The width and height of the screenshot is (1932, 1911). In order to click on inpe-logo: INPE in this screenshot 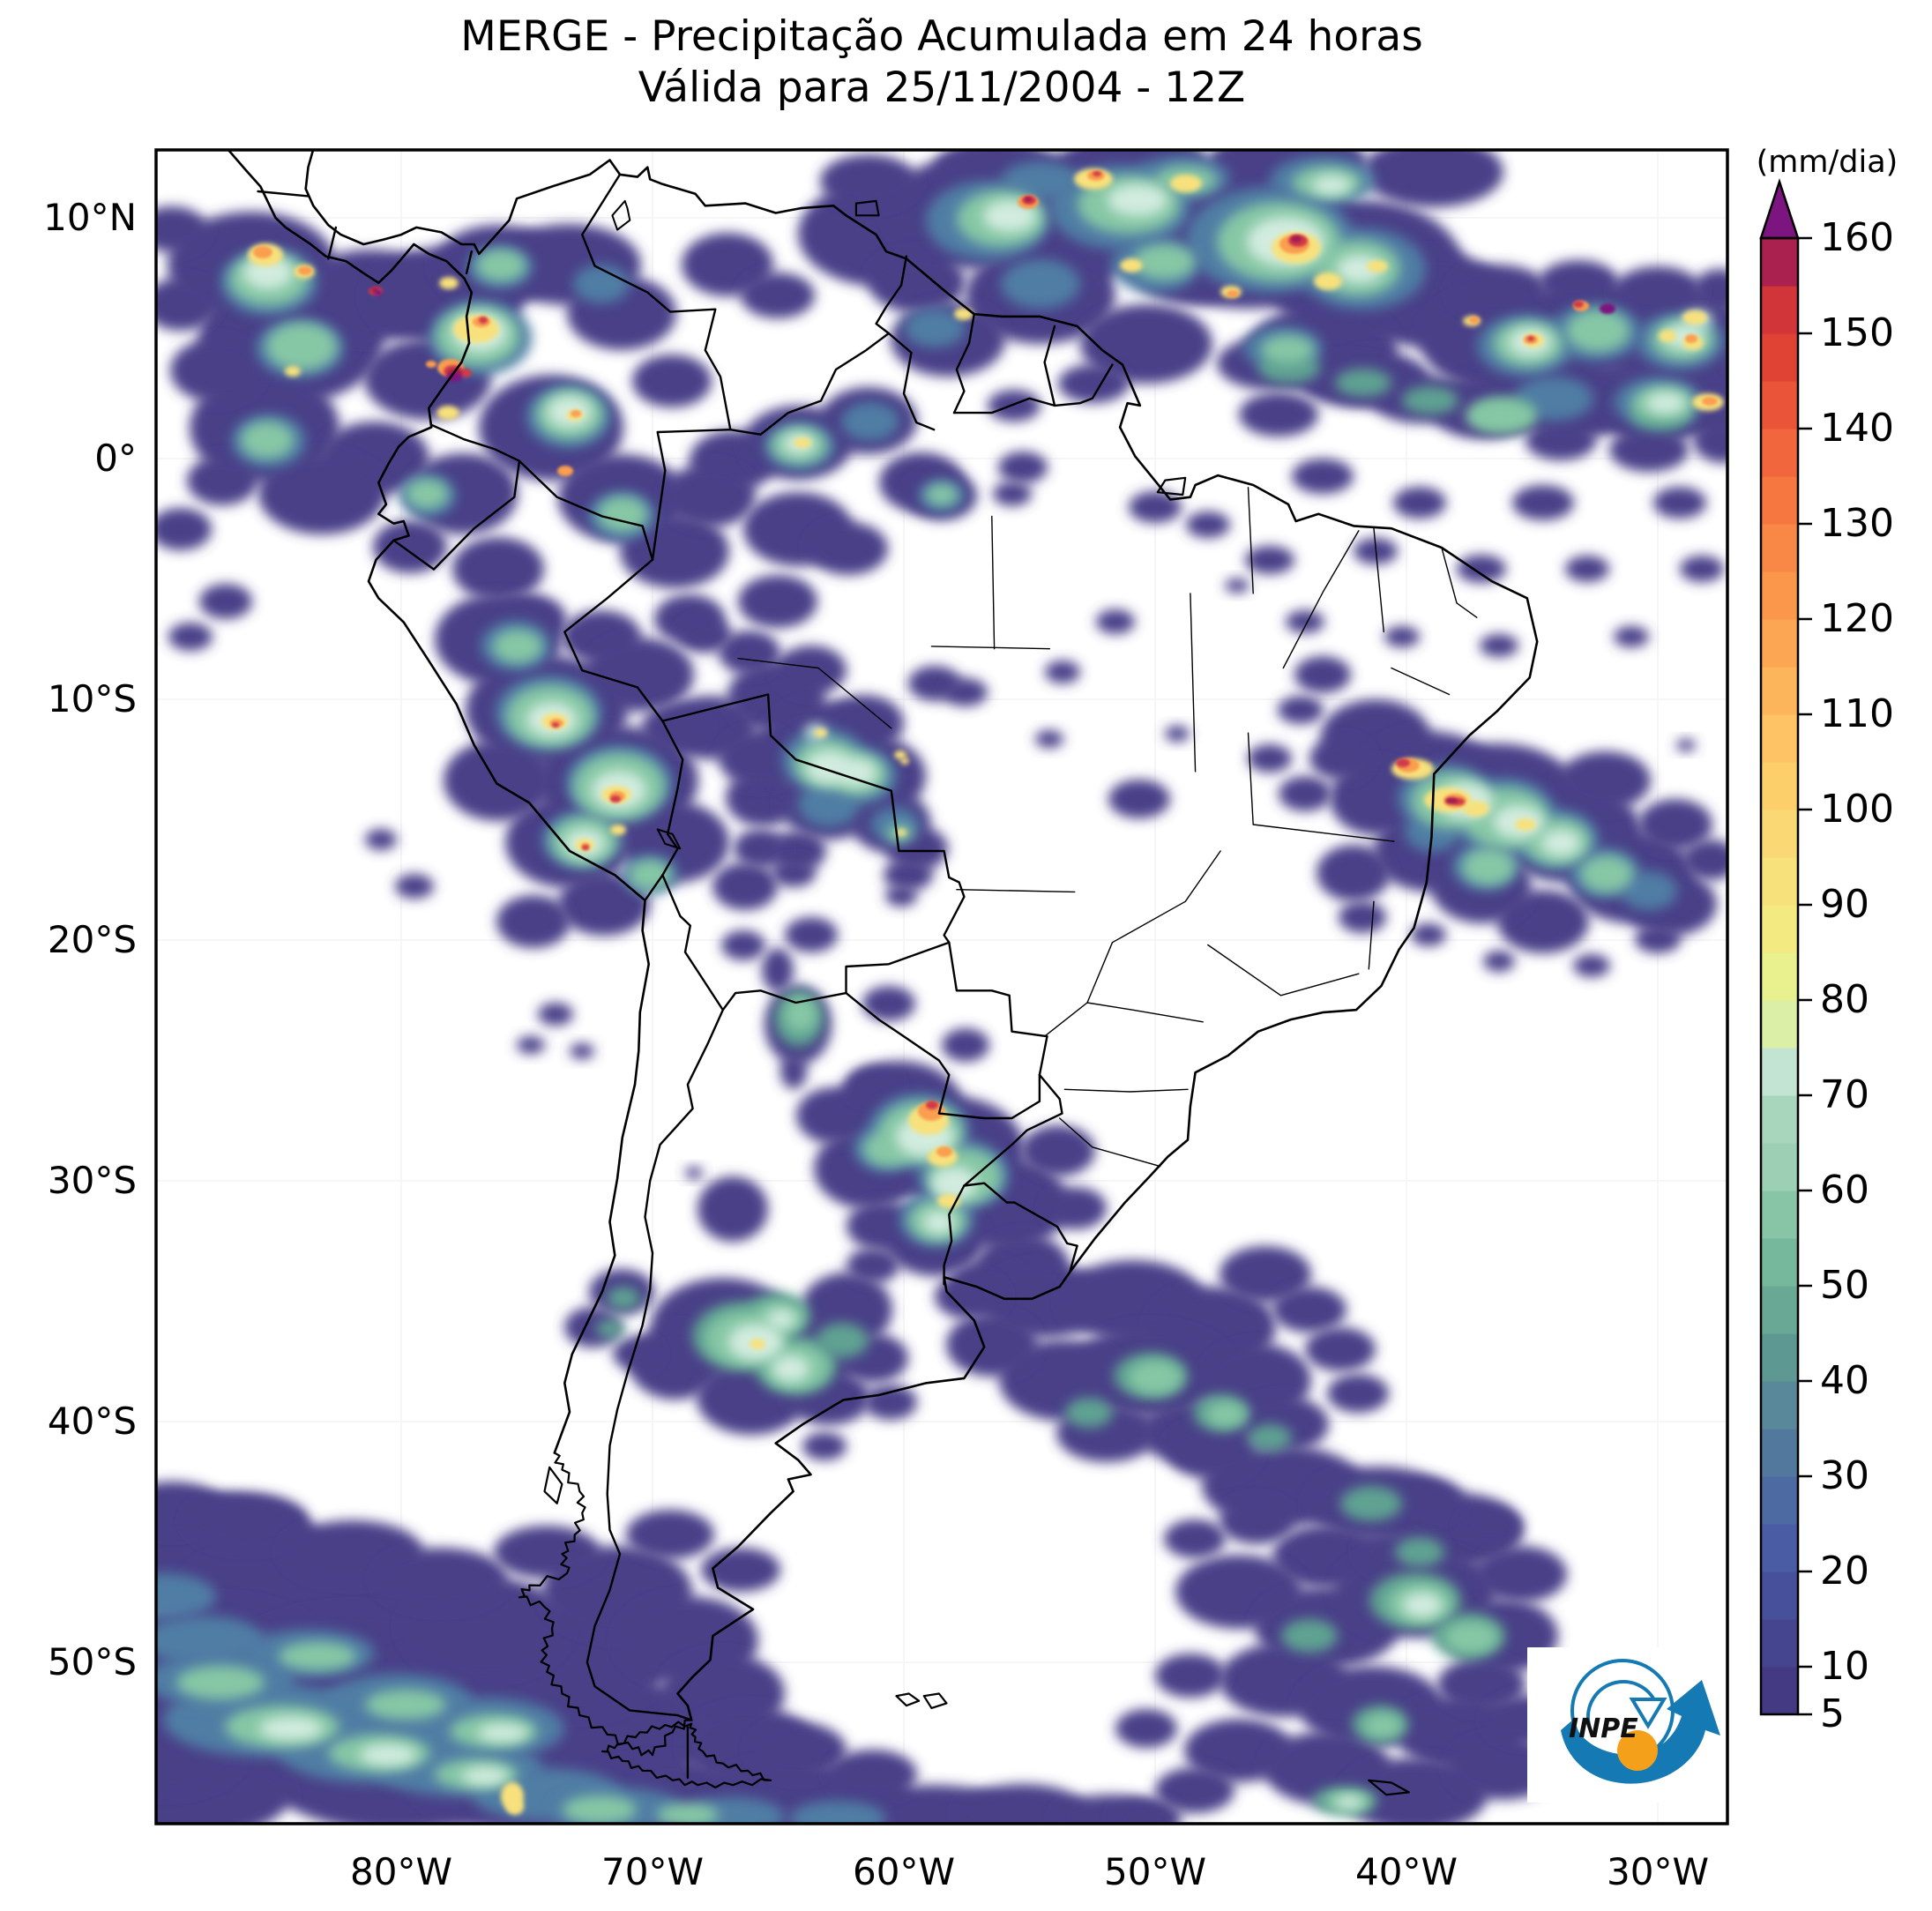, I will do `click(1640, 1722)`.